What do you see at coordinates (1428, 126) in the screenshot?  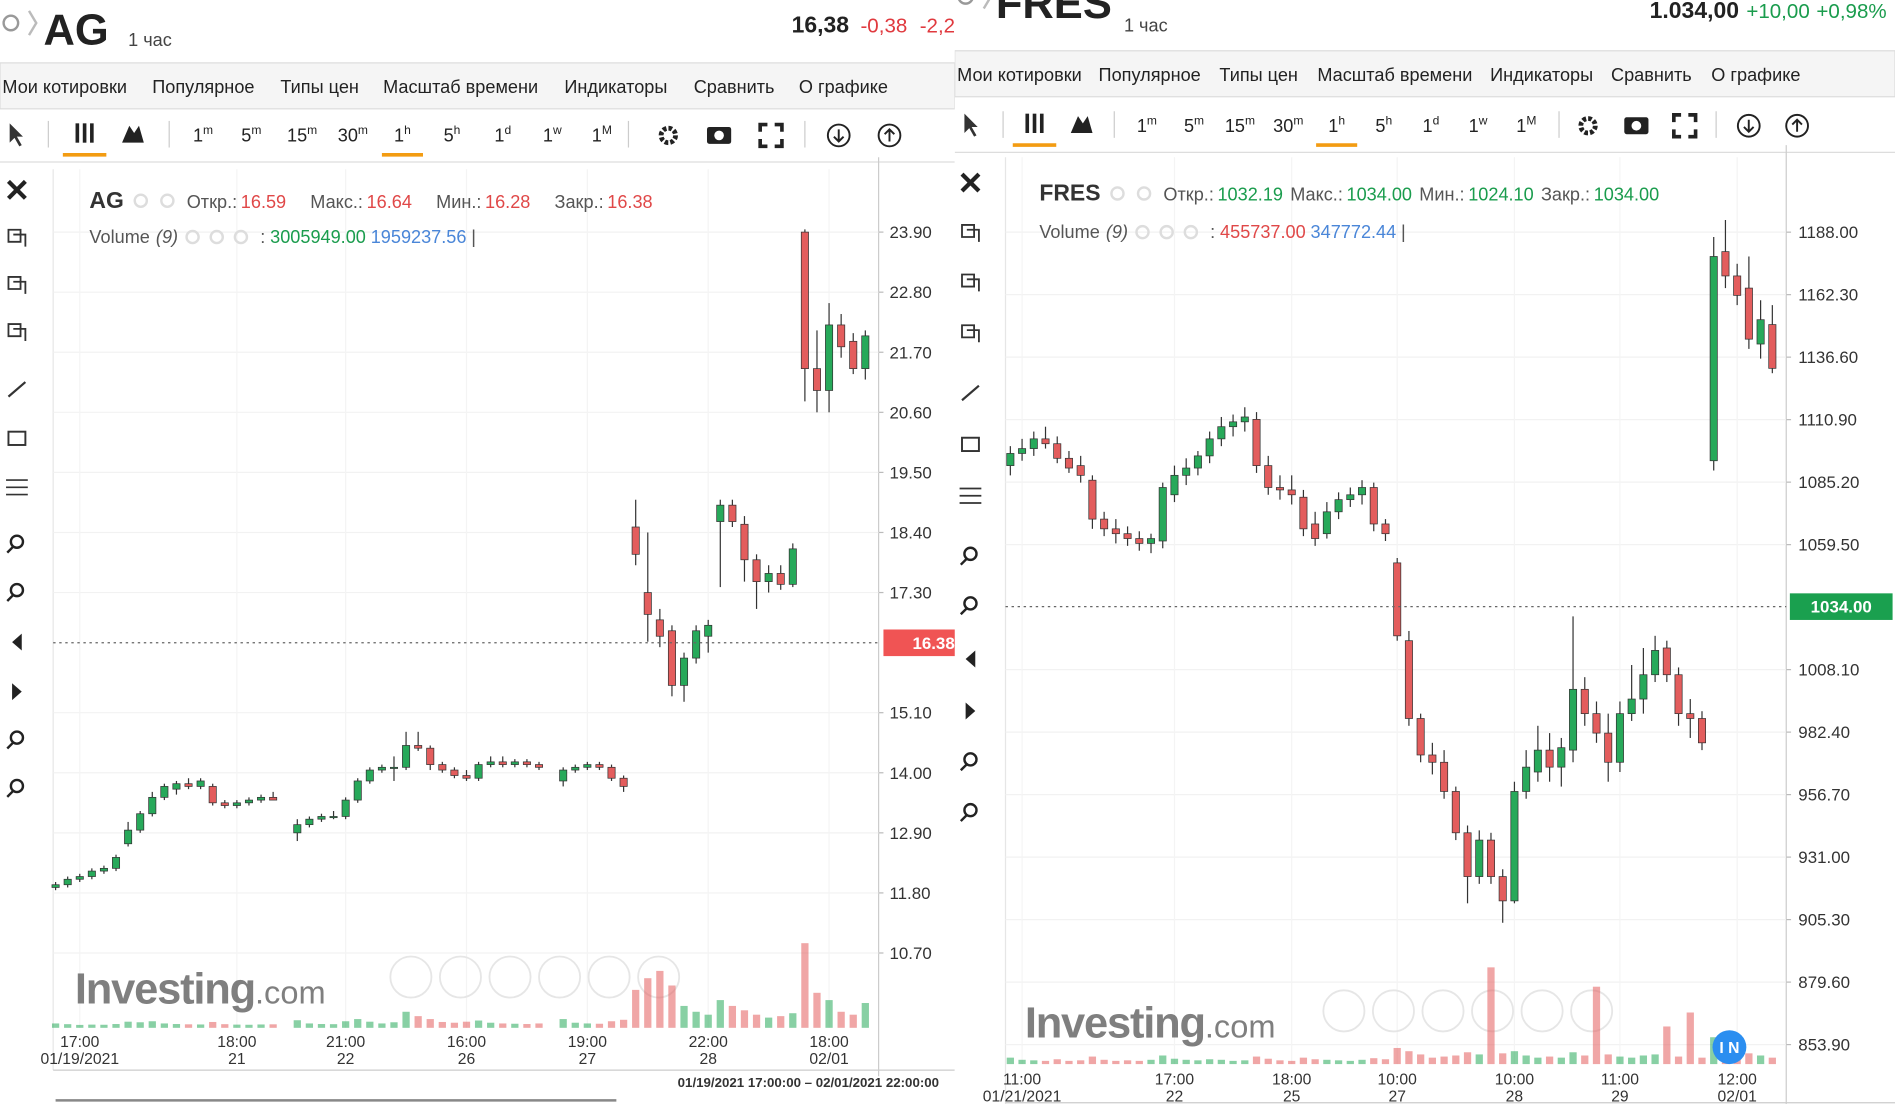 I see `timeframe-number: 1` at bounding box center [1428, 126].